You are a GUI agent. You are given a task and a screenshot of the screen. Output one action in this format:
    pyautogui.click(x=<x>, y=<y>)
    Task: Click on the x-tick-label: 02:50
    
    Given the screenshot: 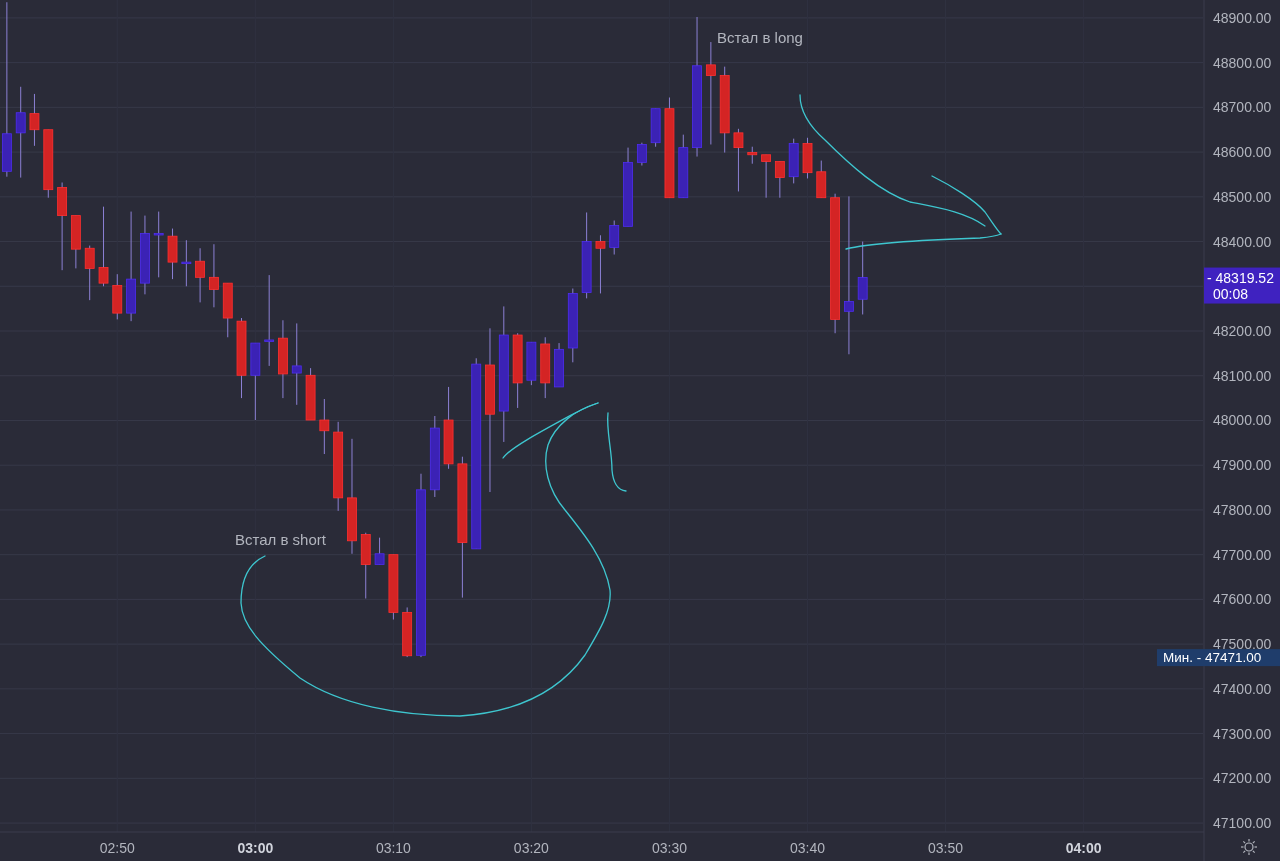 What is the action you would take?
    pyautogui.click(x=117, y=848)
    